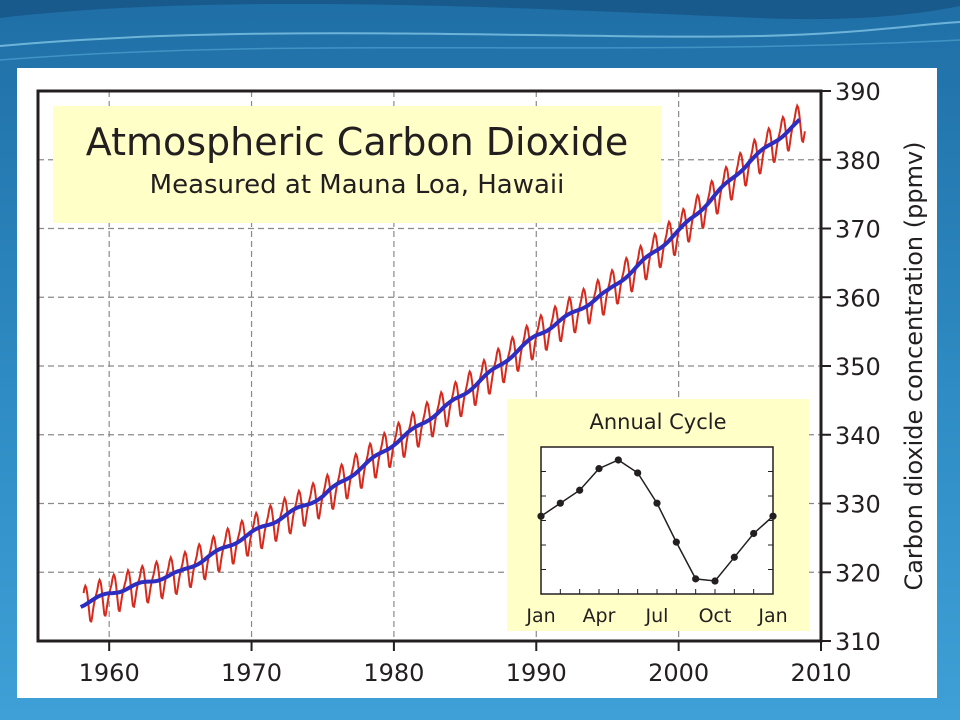 The height and width of the screenshot is (720, 960). What do you see at coordinates (858, 505) in the screenshot?
I see `y-tick-label: 330` at bounding box center [858, 505].